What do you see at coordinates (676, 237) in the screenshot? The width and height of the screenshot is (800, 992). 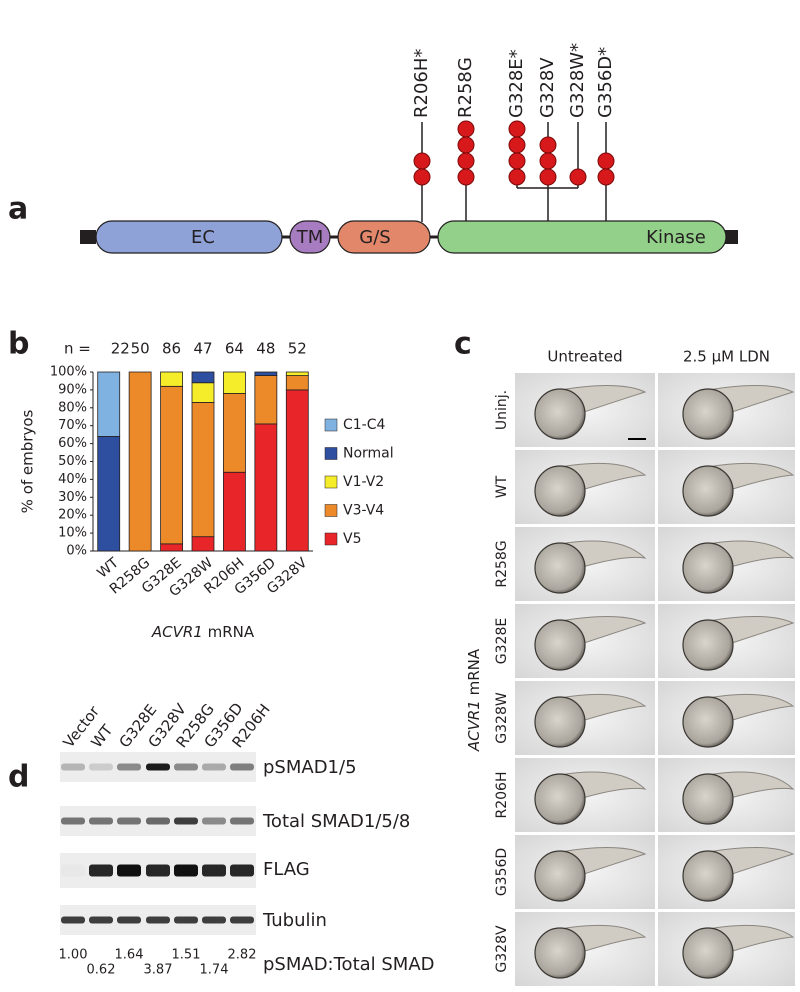 I see `domain-label: Kinase` at bounding box center [676, 237].